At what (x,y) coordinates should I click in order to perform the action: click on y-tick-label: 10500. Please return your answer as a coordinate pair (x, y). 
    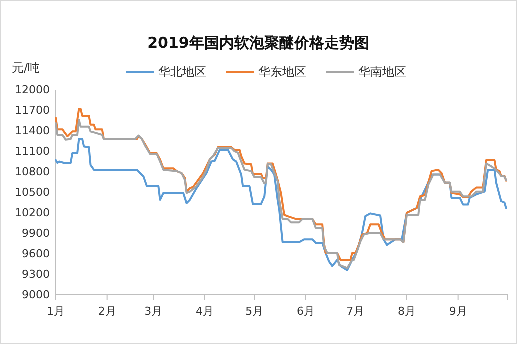
    Looking at the image, I should click on (32, 192).